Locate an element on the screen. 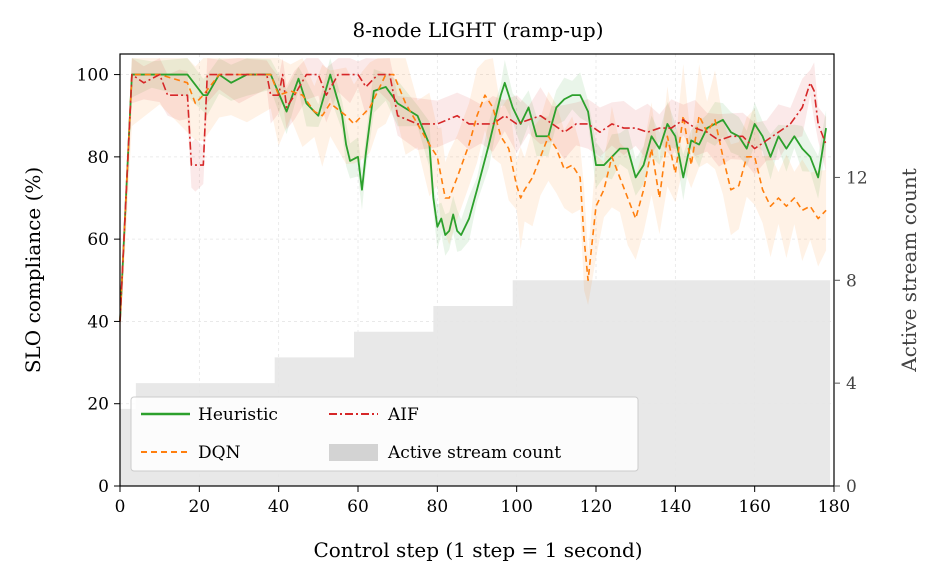  y-axis-right: 0 4 8 12 is located at coordinates (851, 332).